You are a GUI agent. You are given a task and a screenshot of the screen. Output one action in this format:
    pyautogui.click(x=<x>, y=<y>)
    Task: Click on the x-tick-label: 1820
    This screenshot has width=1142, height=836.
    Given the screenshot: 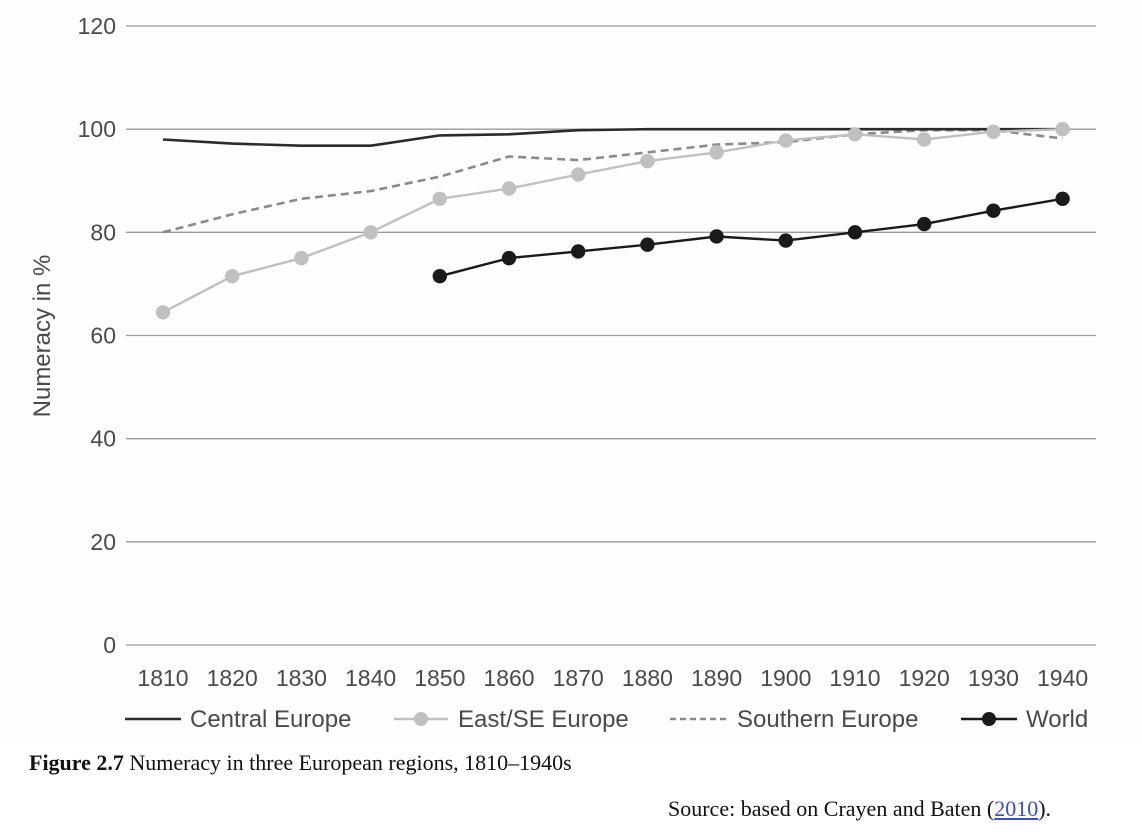 What is the action you would take?
    pyautogui.click(x=232, y=678)
    